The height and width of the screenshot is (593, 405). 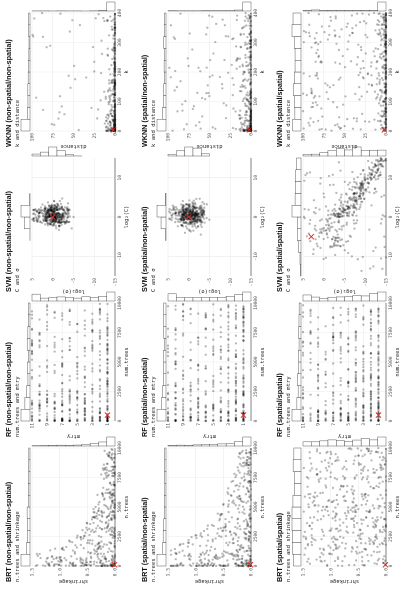 What do you see at coordinates (334, 424) in the screenshot?
I see `y-tick-label: 7` at bounding box center [334, 424].